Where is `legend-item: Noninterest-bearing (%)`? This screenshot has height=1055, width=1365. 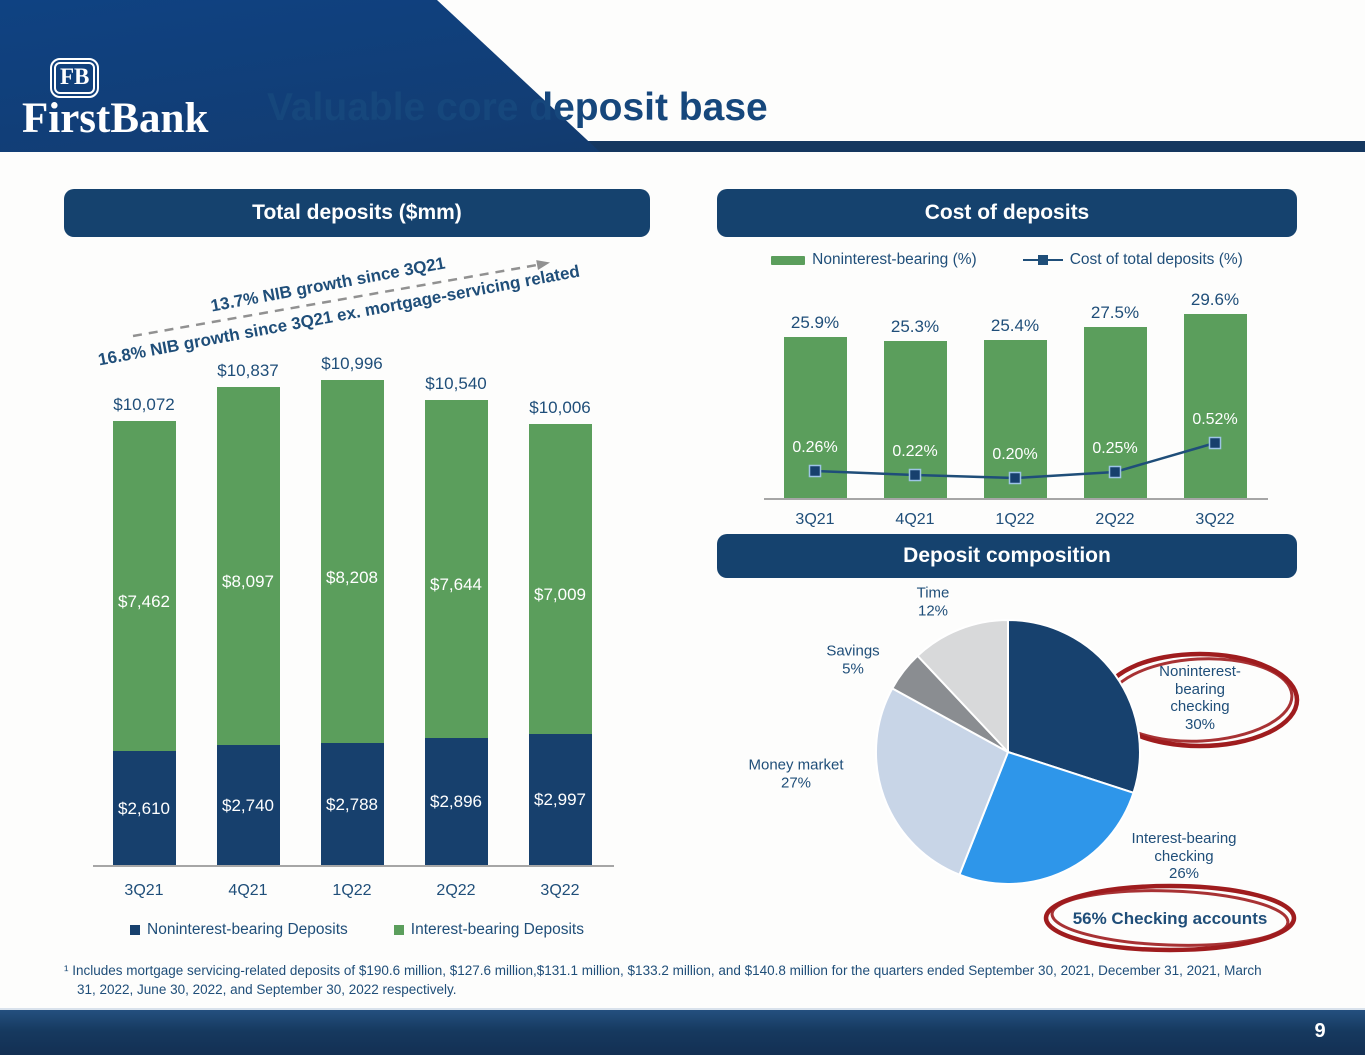 legend-item: Noninterest-bearing (%) is located at coordinates (874, 260).